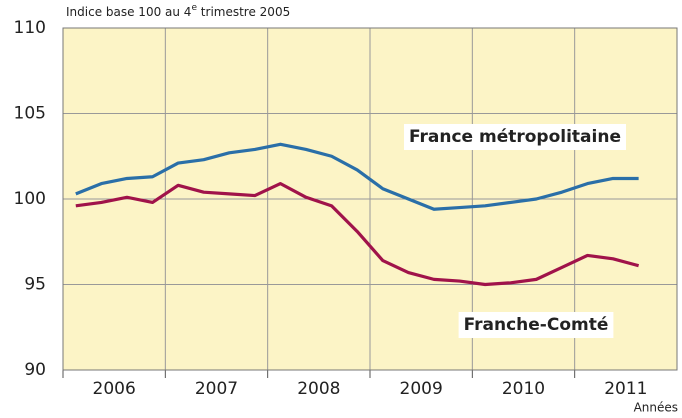  I want to click on y-tick-label: 100, so click(30, 199).